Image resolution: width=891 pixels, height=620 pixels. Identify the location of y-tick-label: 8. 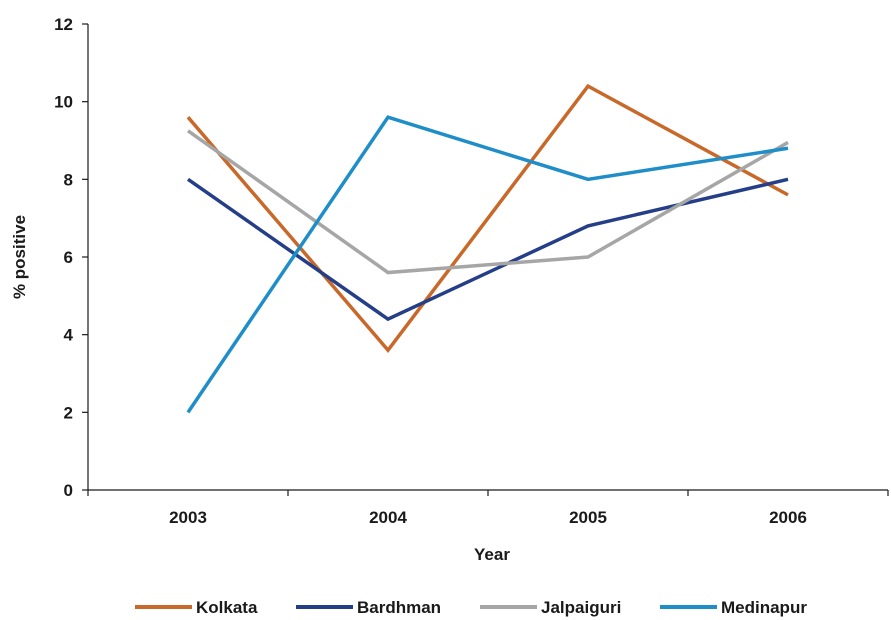
(68, 179).